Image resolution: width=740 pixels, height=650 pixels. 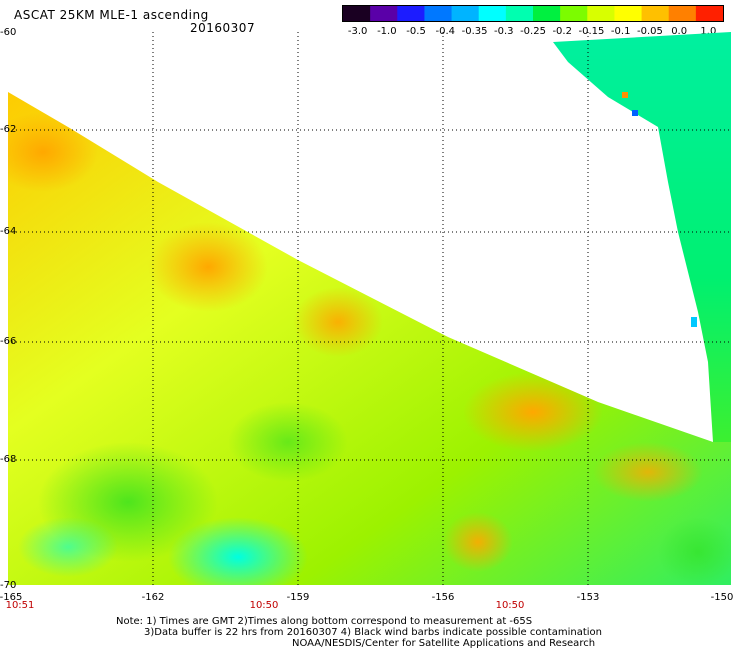 What do you see at coordinates (357, 31) in the screenshot?
I see `colorbar-tick-label: -3.0` at bounding box center [357, 31].